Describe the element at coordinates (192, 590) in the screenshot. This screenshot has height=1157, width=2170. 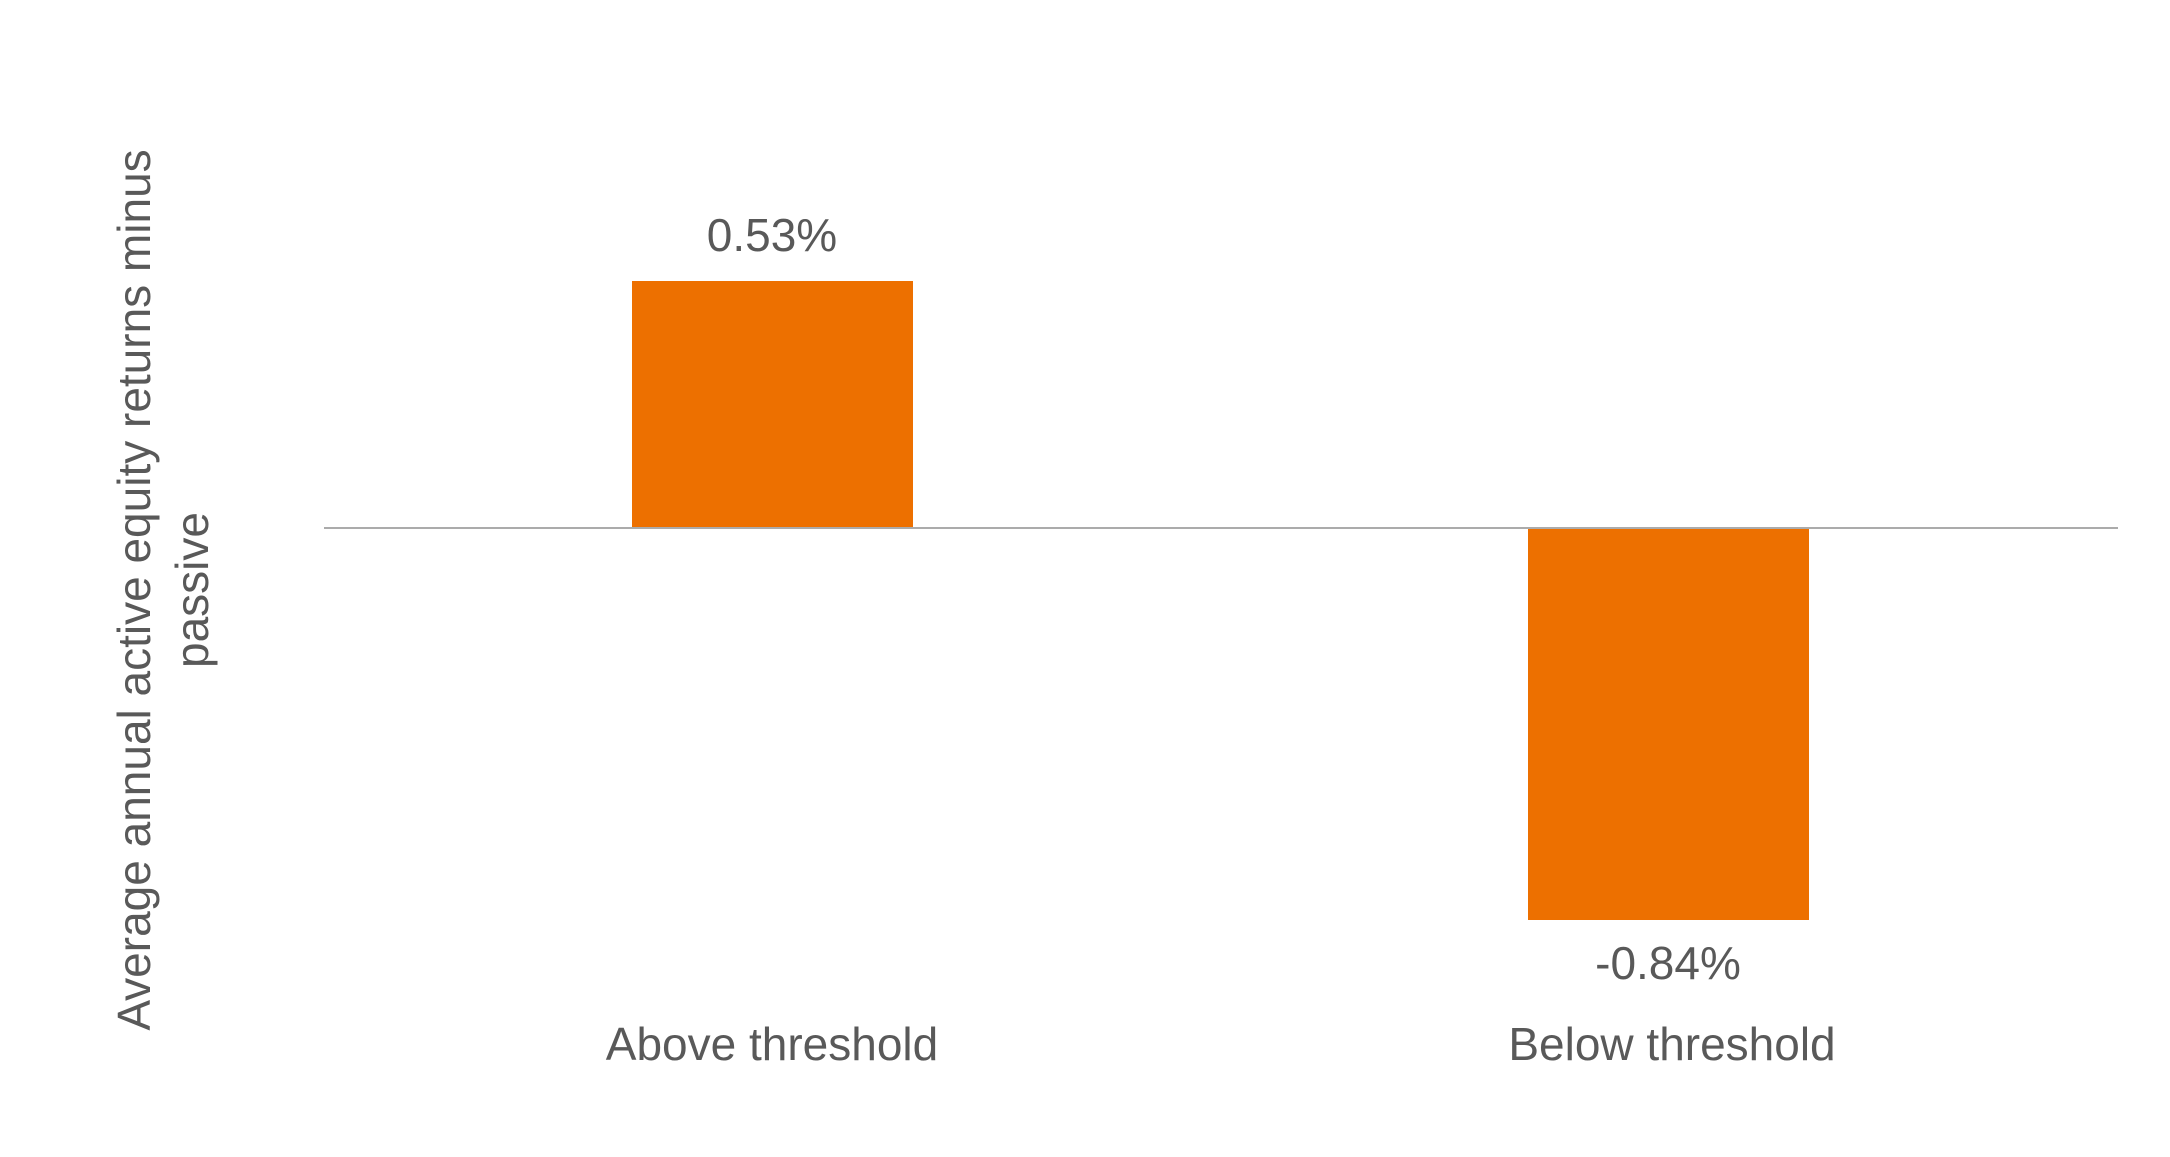
I see `y-axis-title-line-2: passive` at that location.